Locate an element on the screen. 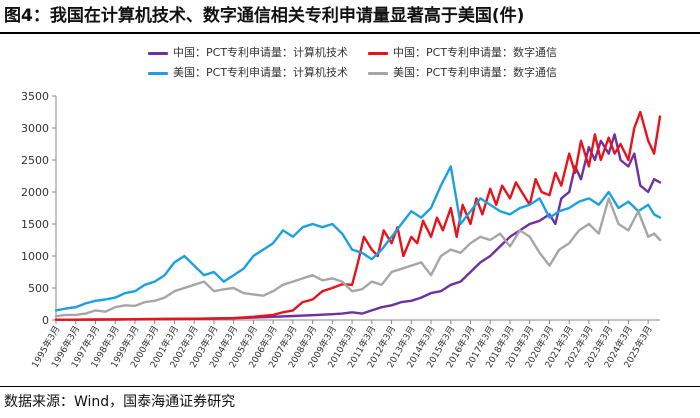 This screenshot has height=418, width=700. y-tick-label: 1000 is located at coordinates (35, 256).